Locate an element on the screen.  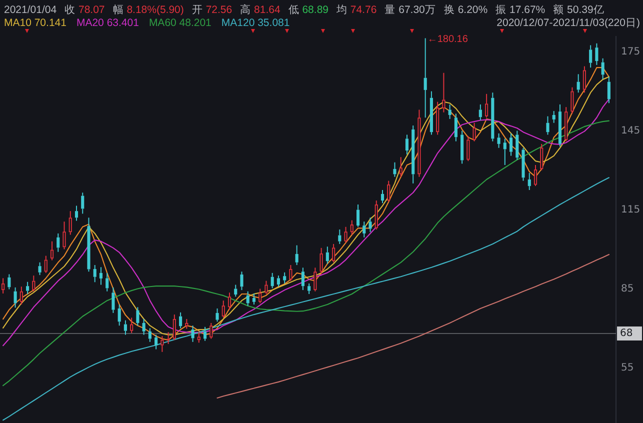
legend-item: MA120 35.081 is located at coordinates (255, 22).